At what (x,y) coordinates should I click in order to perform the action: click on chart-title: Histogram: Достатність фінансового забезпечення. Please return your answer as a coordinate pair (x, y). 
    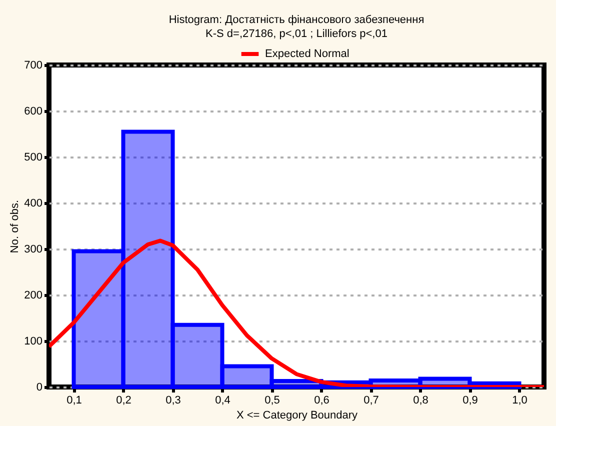
    Looking at the image, I should click on (296, 20).